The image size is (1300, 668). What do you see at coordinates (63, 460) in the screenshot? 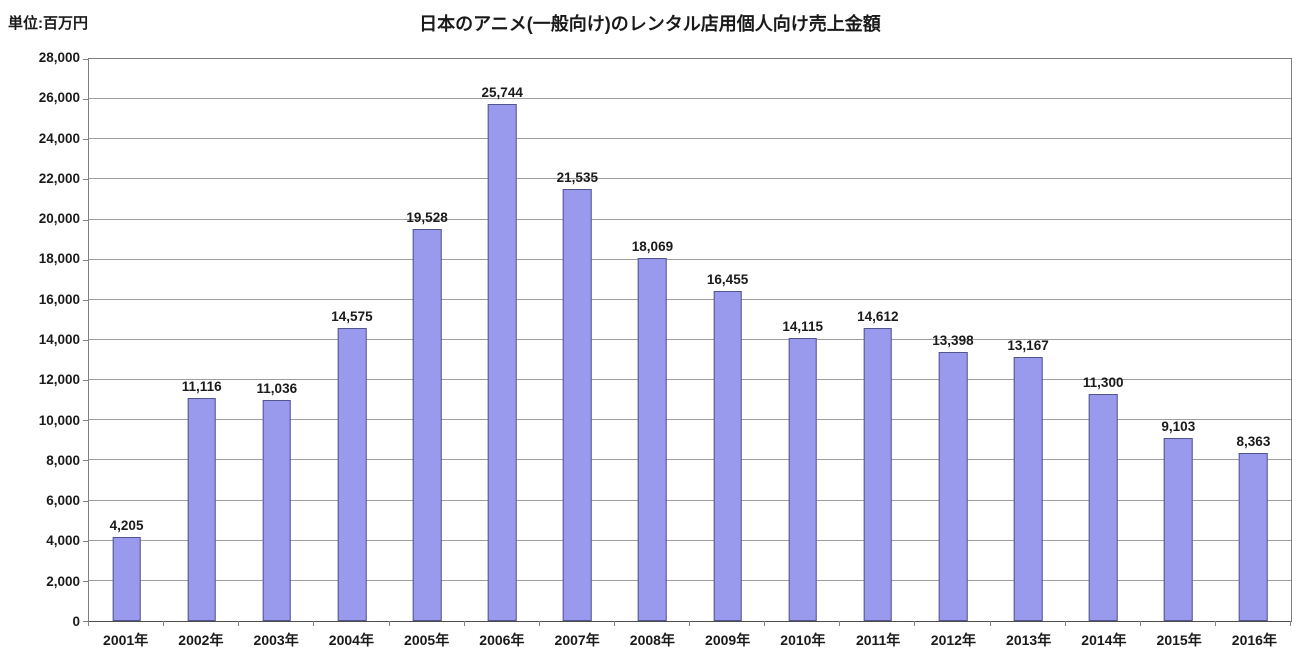
I see `y-axis-label: 8,000` at bounding box center [63, 460].